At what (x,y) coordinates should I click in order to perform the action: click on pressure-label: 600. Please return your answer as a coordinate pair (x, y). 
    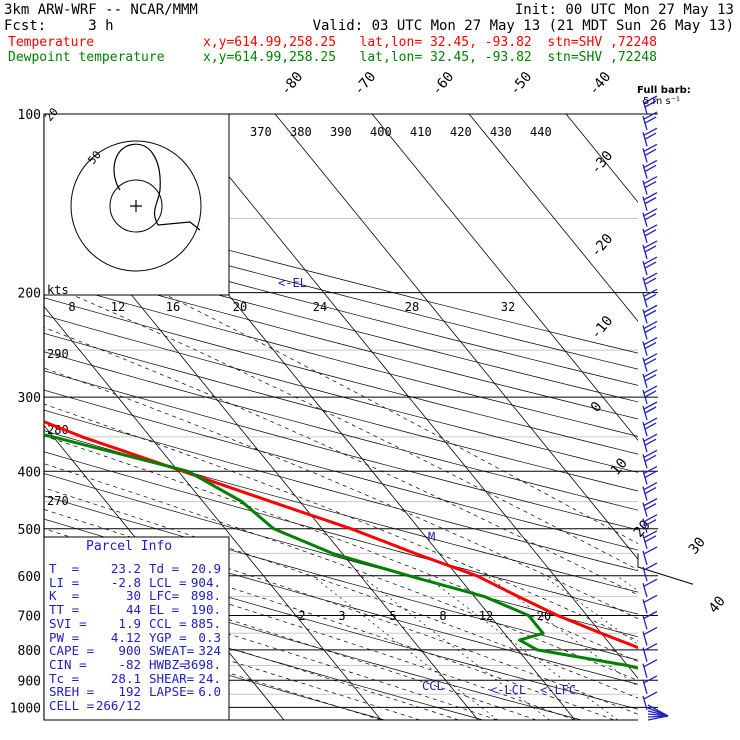
    Looking at the image, I should click on (29, 577).